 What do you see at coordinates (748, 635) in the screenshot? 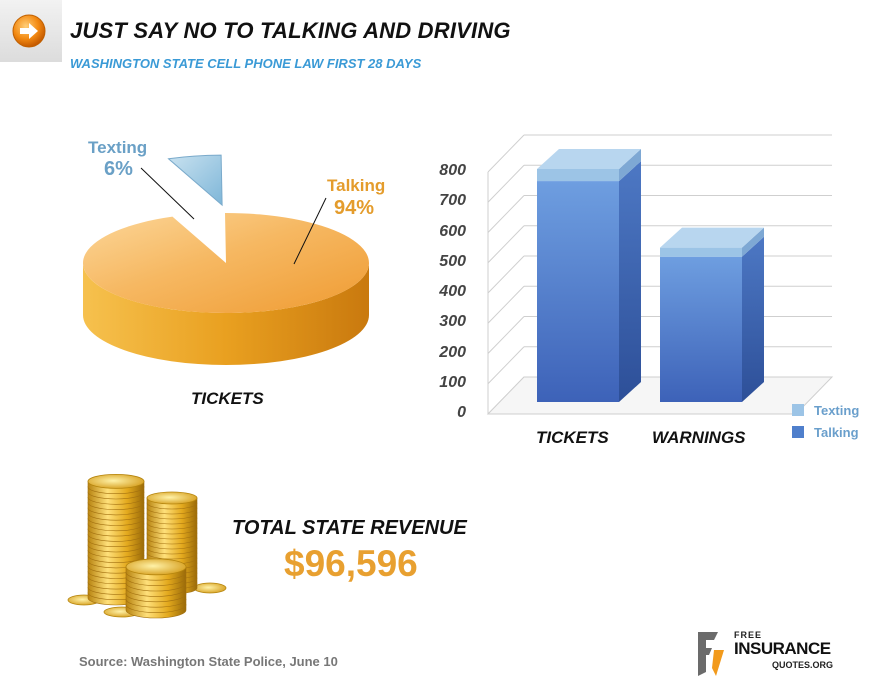
I see `logo-free-text: FREE` at bounding box center [748, 635].